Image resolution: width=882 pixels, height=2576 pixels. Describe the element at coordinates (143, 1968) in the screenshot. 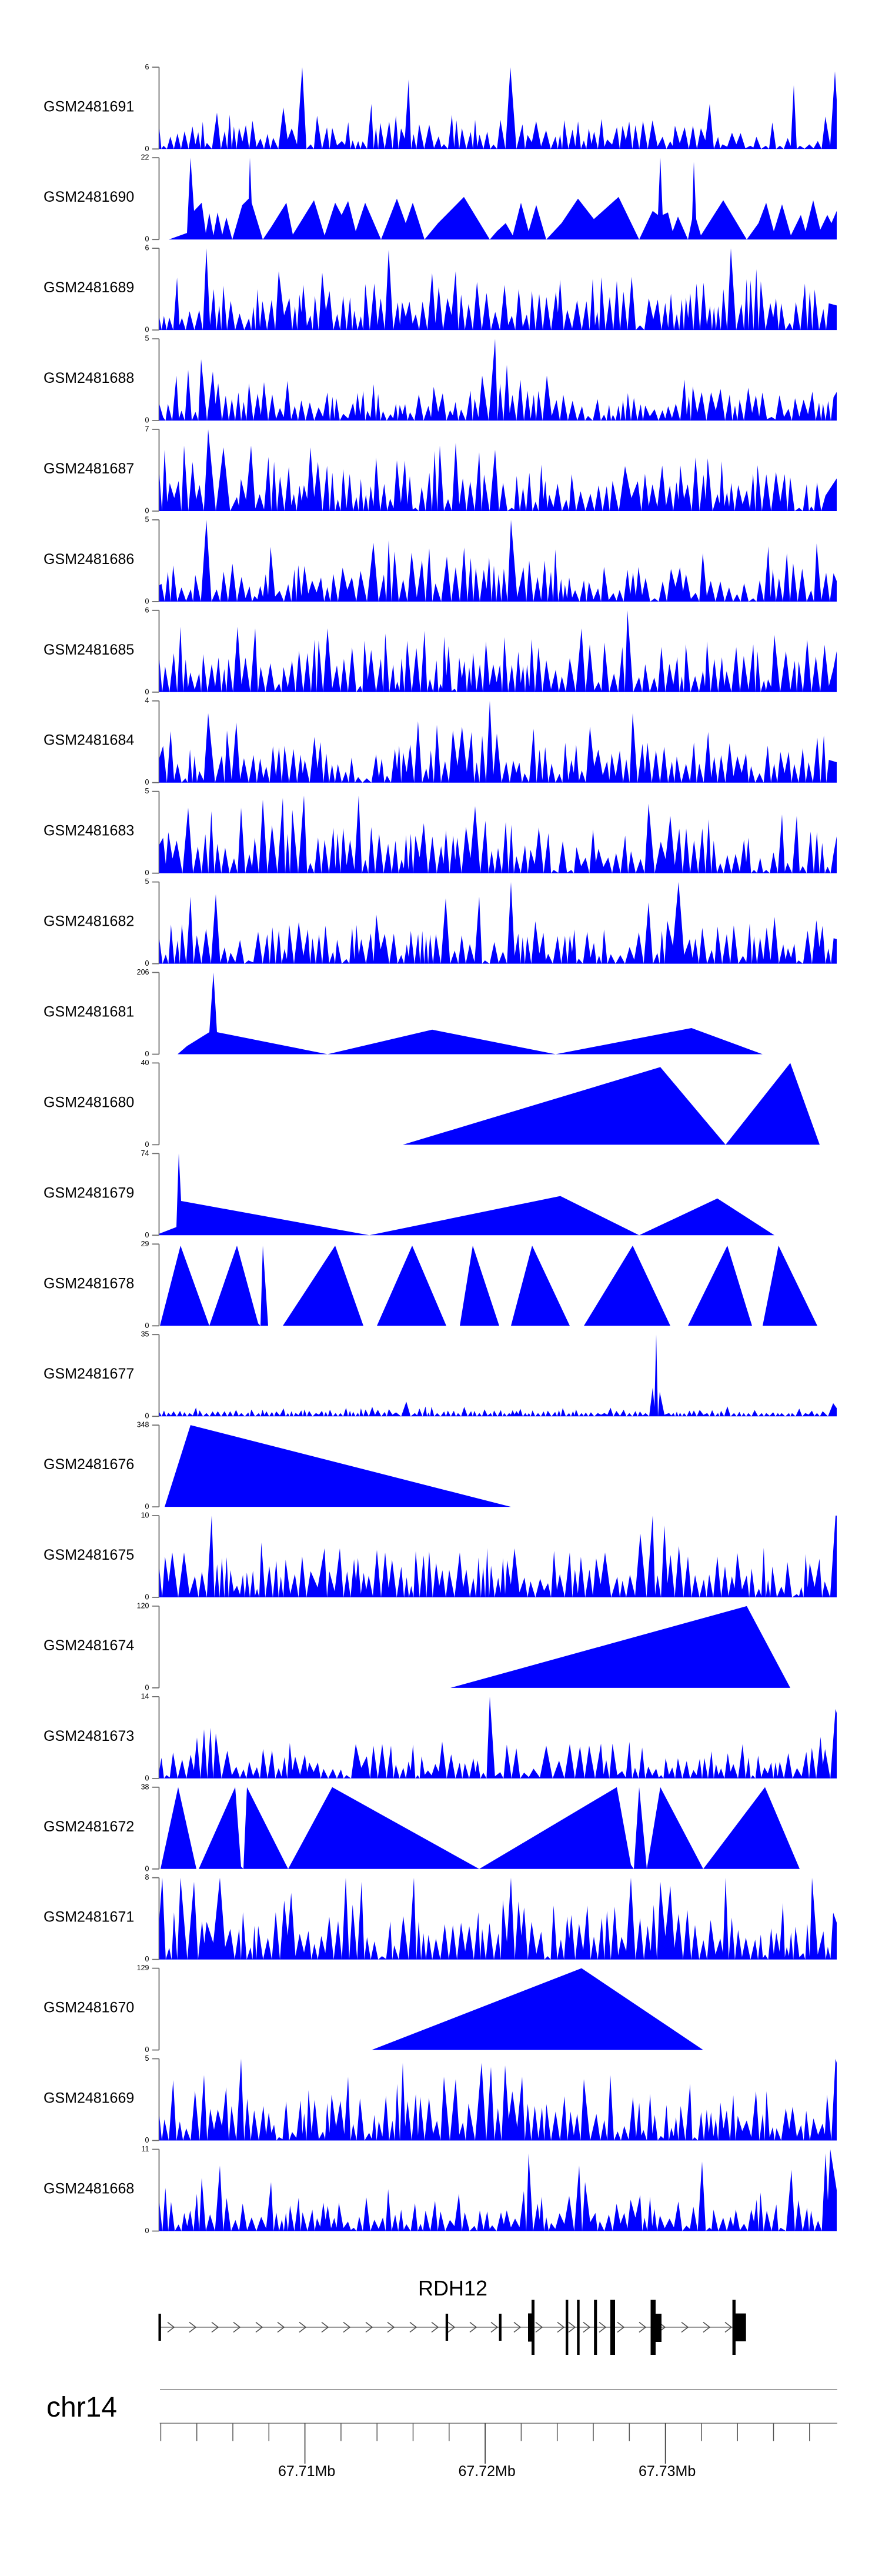

I see `svg-text: 129` at that location.